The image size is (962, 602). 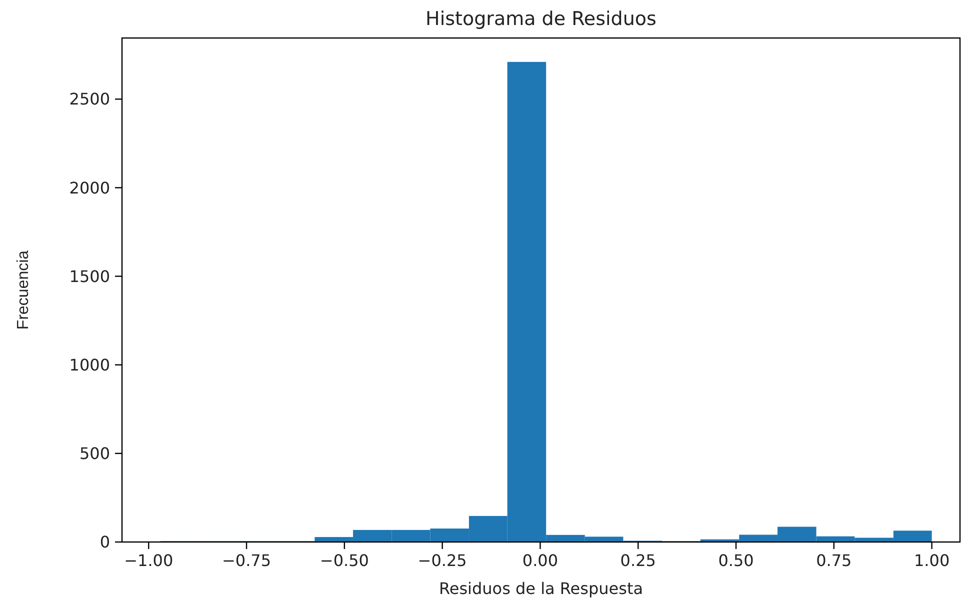 I want to click on x-tick-label: −1.00, so click(x=149, y=560).